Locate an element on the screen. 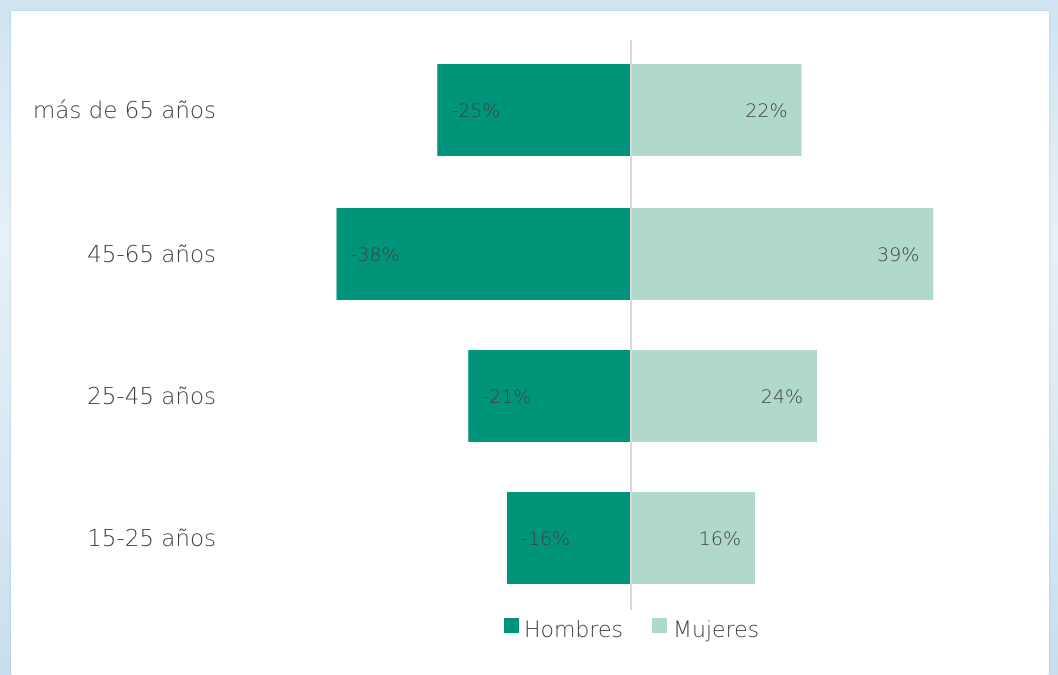 This screenshot has height=675, width=1058. category-label-m-s-de-65-a-os: más de 65 años is located at coordinates (124, 111).